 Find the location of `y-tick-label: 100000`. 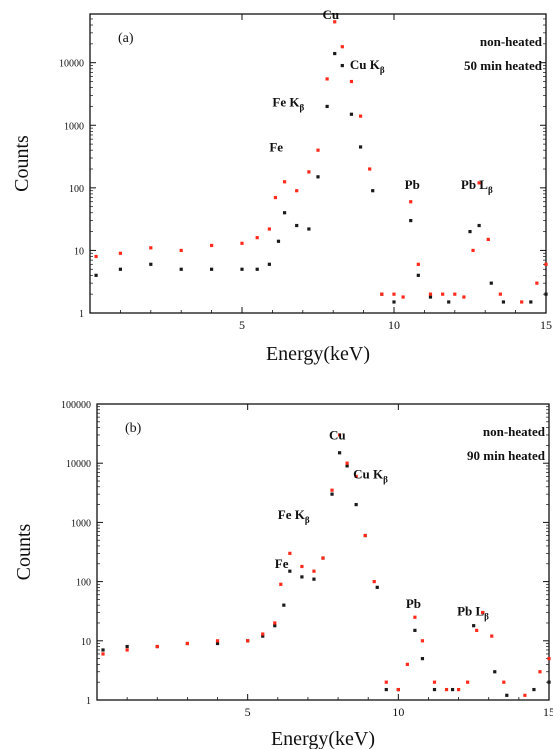

y-tick-label: 100000 is located at coordinates (76, 405).